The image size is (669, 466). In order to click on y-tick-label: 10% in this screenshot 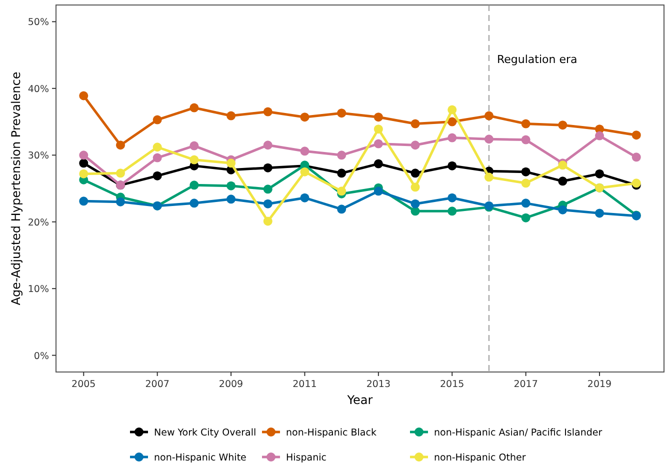, I will do `click(38, 290)`.